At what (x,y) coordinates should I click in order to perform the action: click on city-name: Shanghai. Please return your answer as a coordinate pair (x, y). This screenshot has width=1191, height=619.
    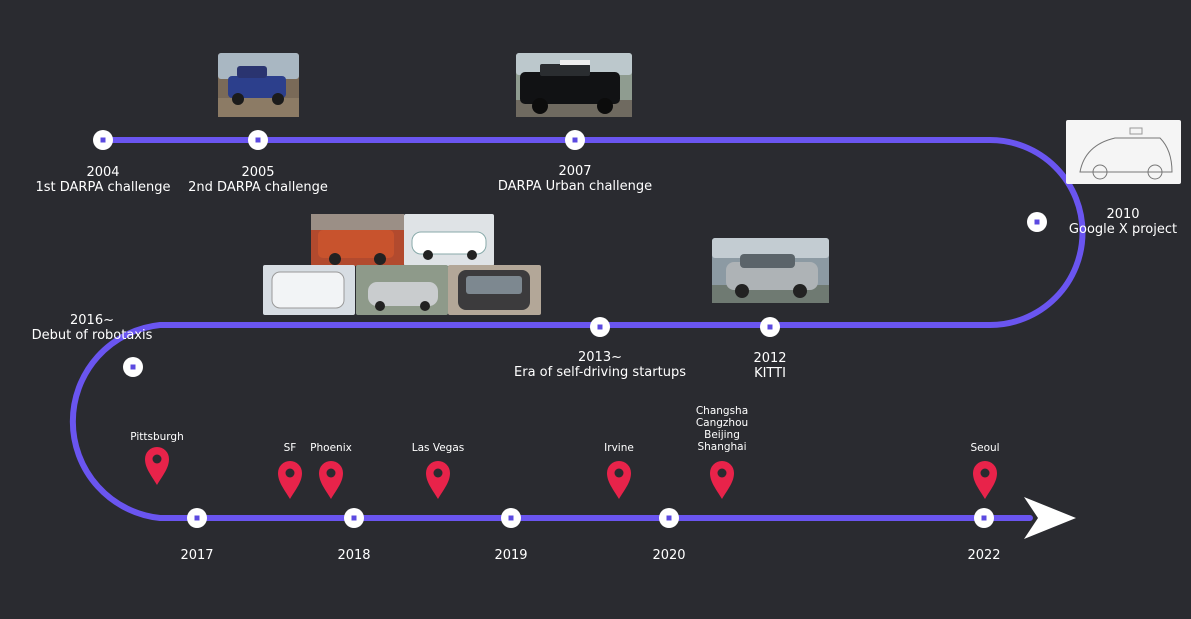
    Looking at the image, I should click on (722, 447).